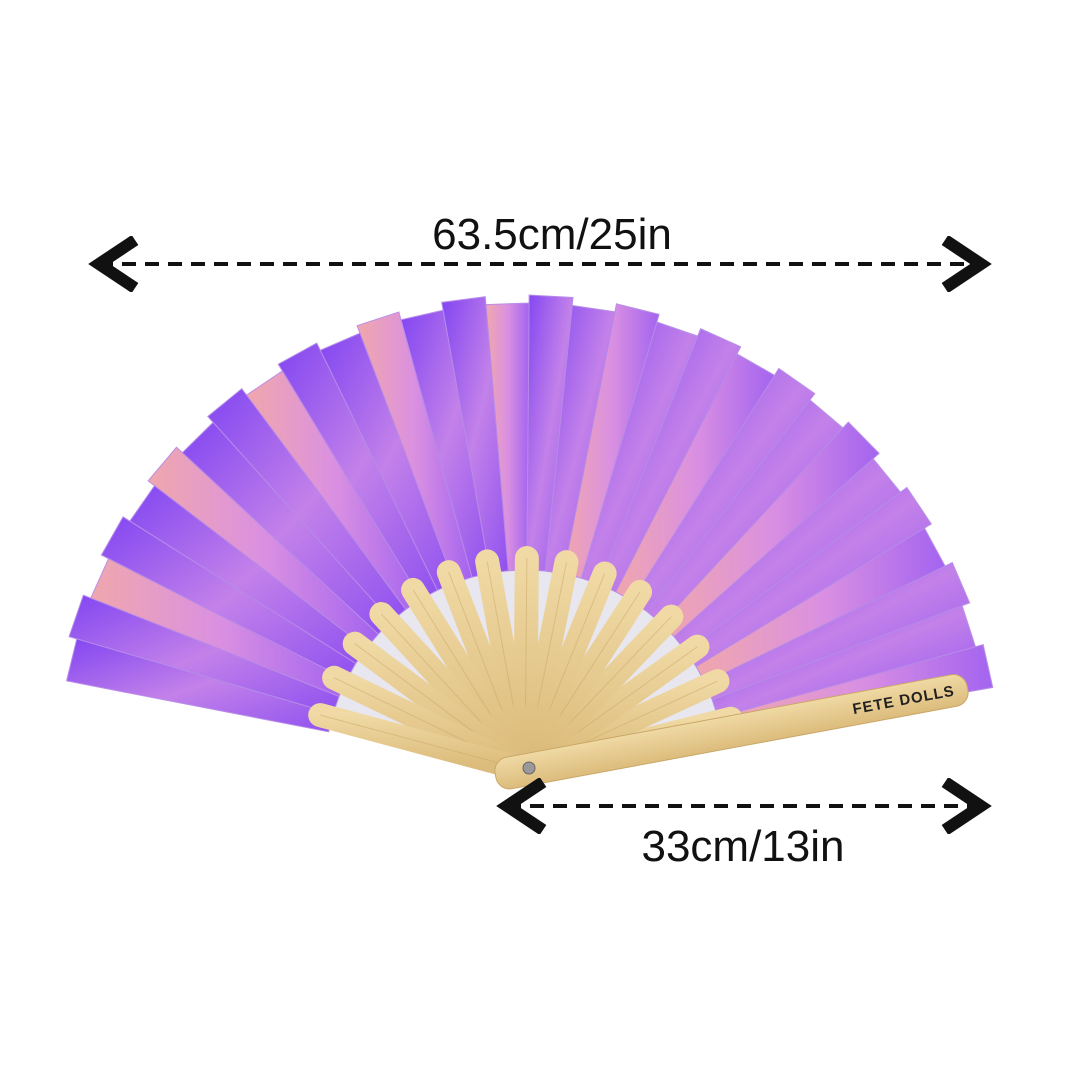 This screenshot has width=1080, height=1080. What do you see at coordinates (413, 740) in the screenshot?
I see `fan-rib-edge` at bounding box center [413, 740].